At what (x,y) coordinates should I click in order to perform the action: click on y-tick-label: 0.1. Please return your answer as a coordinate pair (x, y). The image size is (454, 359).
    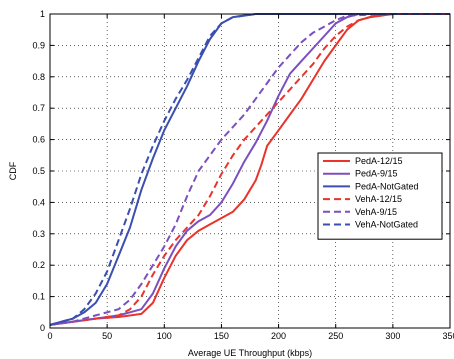
    Looking at the image, I should click on (38, 297).